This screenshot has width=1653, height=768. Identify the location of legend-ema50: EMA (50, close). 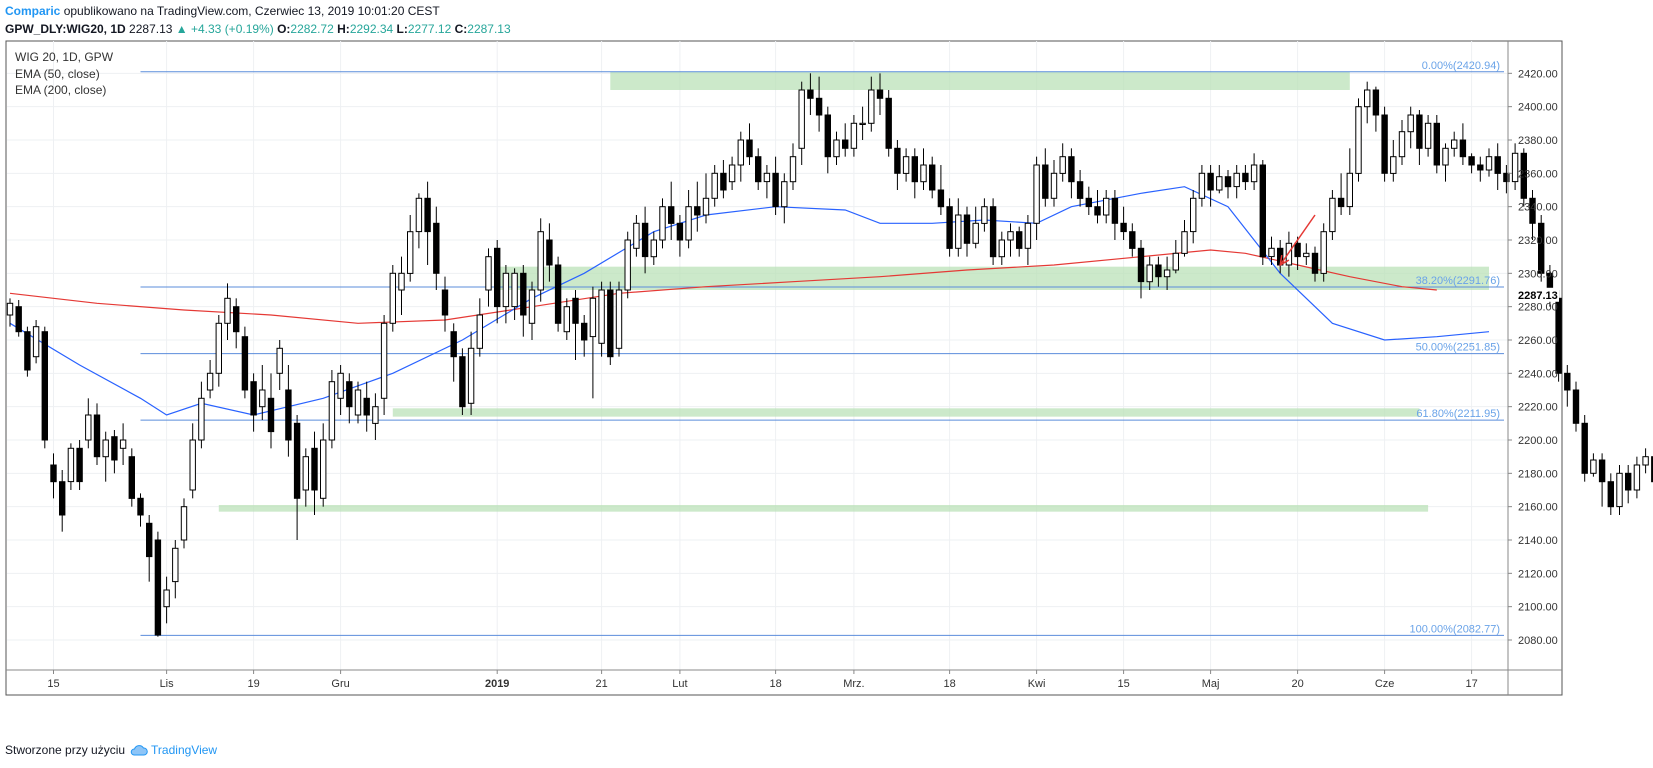
(57, 74).